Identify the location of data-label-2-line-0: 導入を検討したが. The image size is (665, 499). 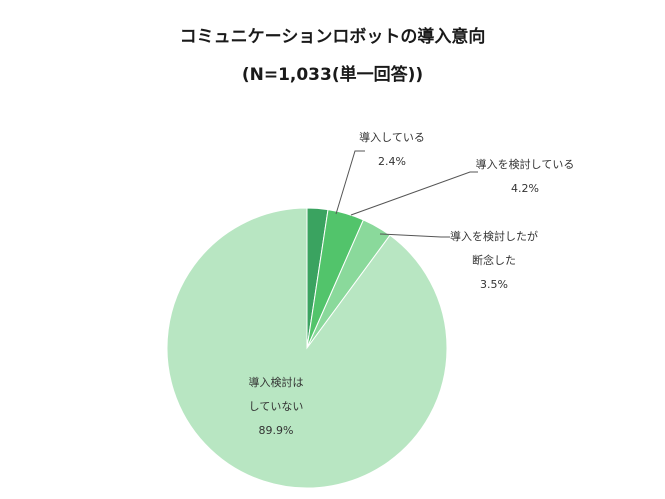
(494, 236).